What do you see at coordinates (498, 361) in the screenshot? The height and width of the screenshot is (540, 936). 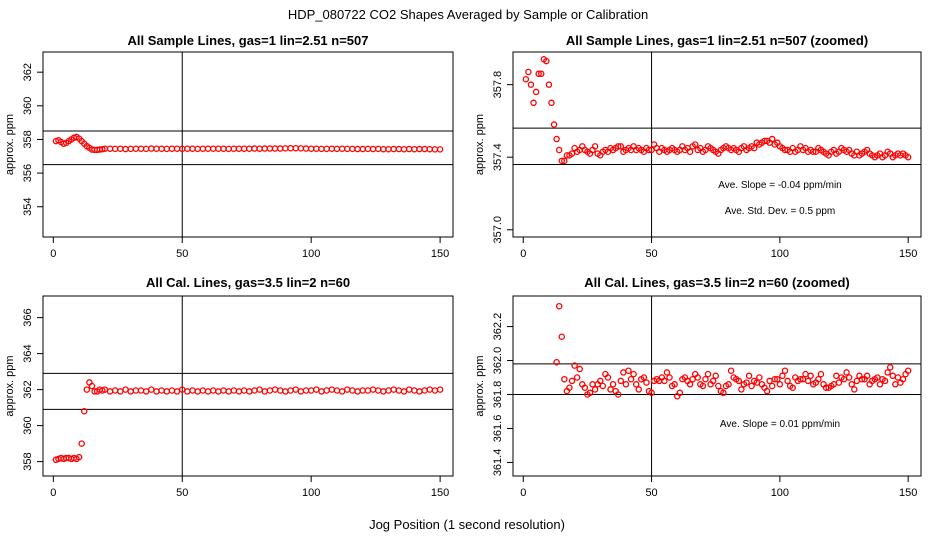 I see `y-tick-label: 362.0` at bounding box center [498, 361].